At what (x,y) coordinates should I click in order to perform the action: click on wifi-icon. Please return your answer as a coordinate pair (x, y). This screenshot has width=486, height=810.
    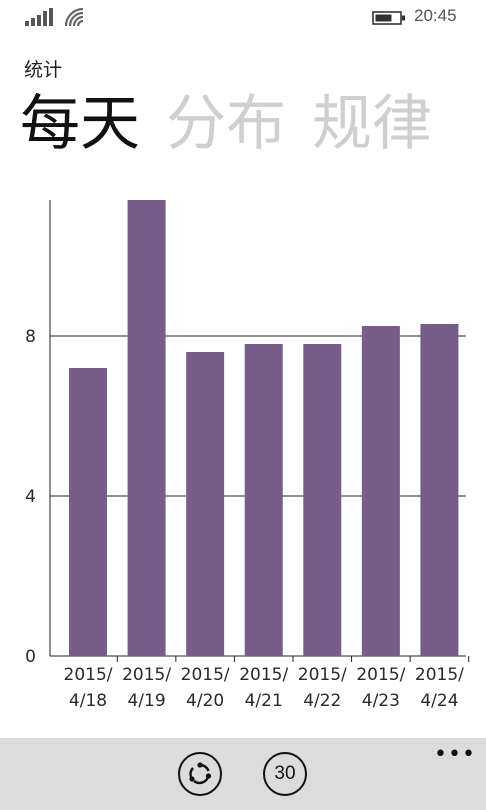
    Looking at the image, I should click on (74, 17).